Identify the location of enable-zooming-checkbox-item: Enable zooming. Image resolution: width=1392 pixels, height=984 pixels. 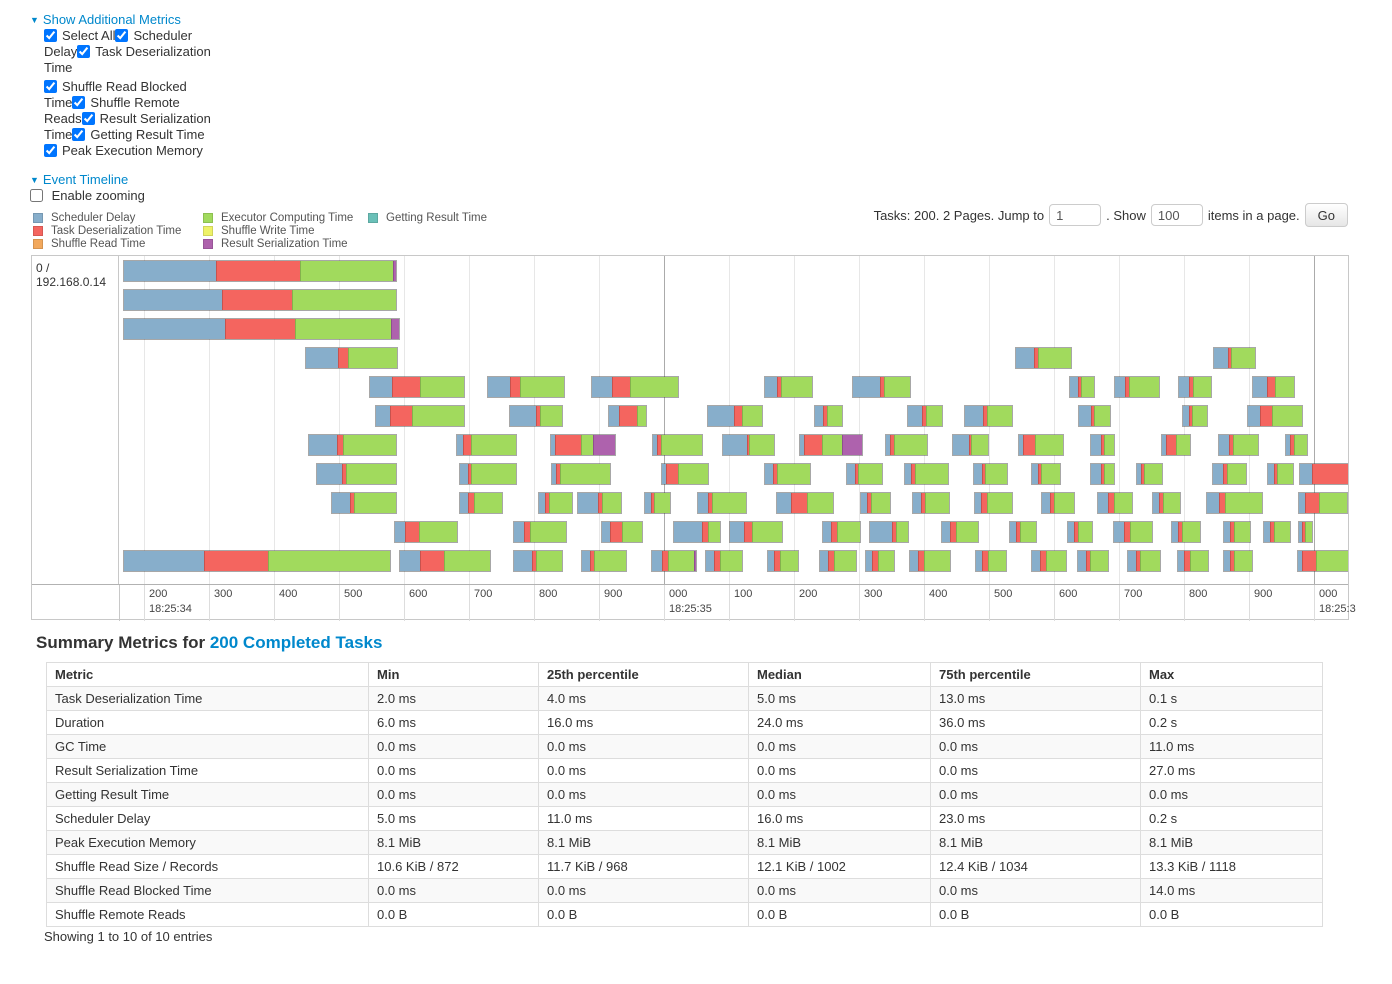
(87, 195).